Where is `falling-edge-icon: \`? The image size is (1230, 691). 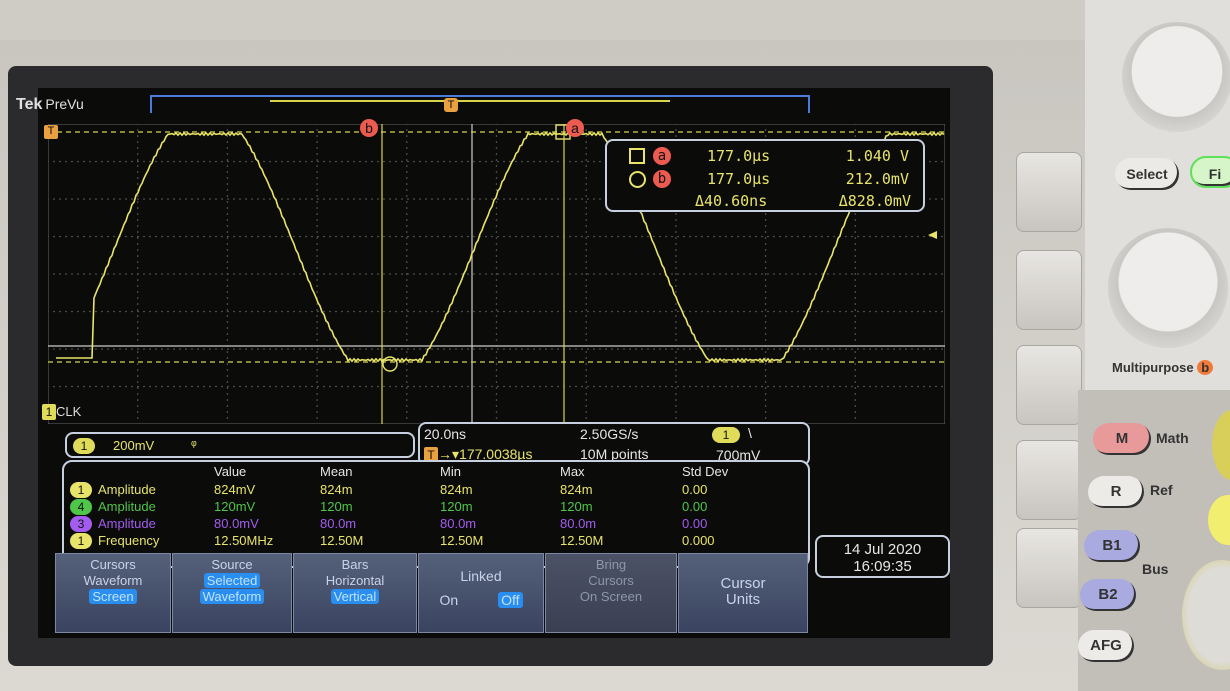
falling-edge-icon: \ is located at coordinates (750, 433).